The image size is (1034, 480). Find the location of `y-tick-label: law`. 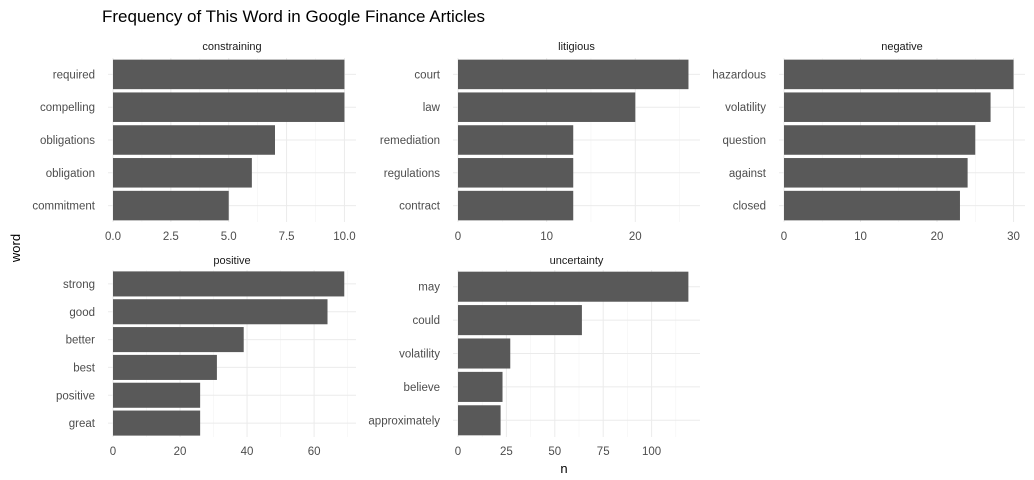

y-tick-label: law is located at coordinates (432, 108).